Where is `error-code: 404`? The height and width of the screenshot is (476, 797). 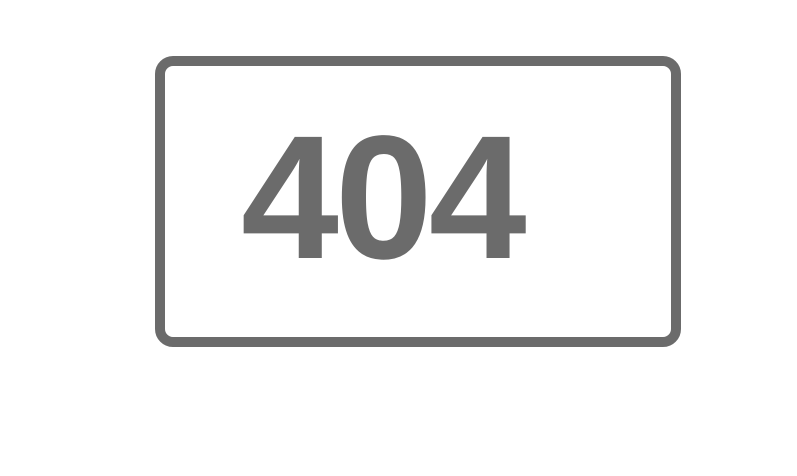 error-code: 404 is located at coordinates (384, 198).